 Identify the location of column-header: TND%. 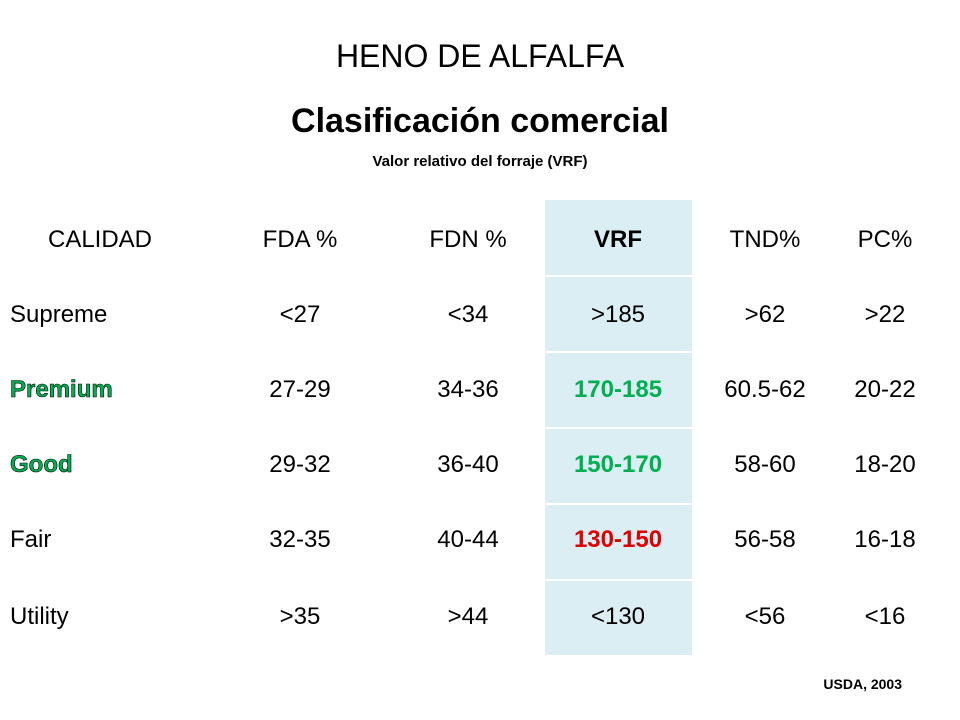
(765, 239).